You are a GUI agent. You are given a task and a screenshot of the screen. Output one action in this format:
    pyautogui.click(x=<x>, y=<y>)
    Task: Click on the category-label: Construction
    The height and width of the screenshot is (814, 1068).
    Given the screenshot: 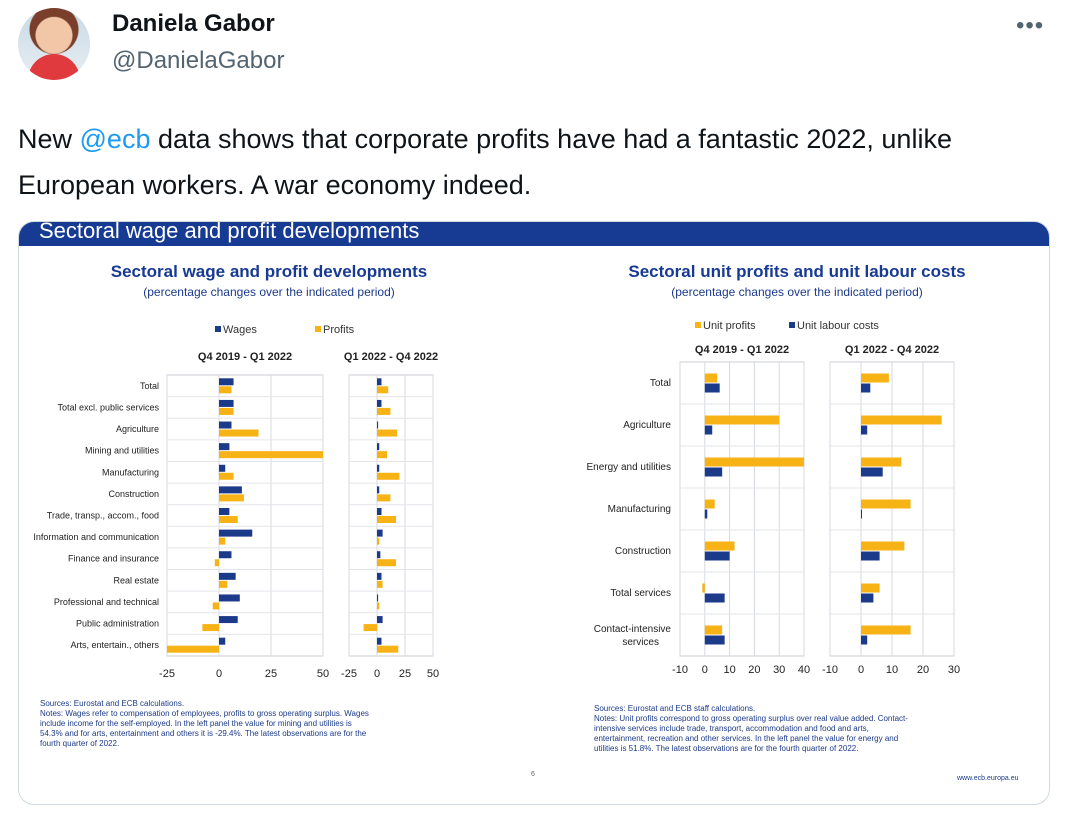 What is the action you would take?
    pyautogui.click(x=643, y=551)
    